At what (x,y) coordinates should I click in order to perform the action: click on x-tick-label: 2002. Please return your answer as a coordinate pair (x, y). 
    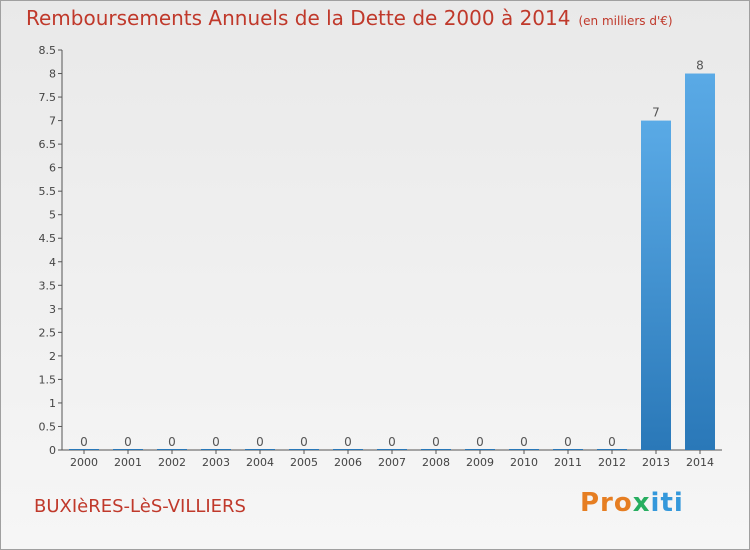
    Looking at the image, I should click on (172, 462).